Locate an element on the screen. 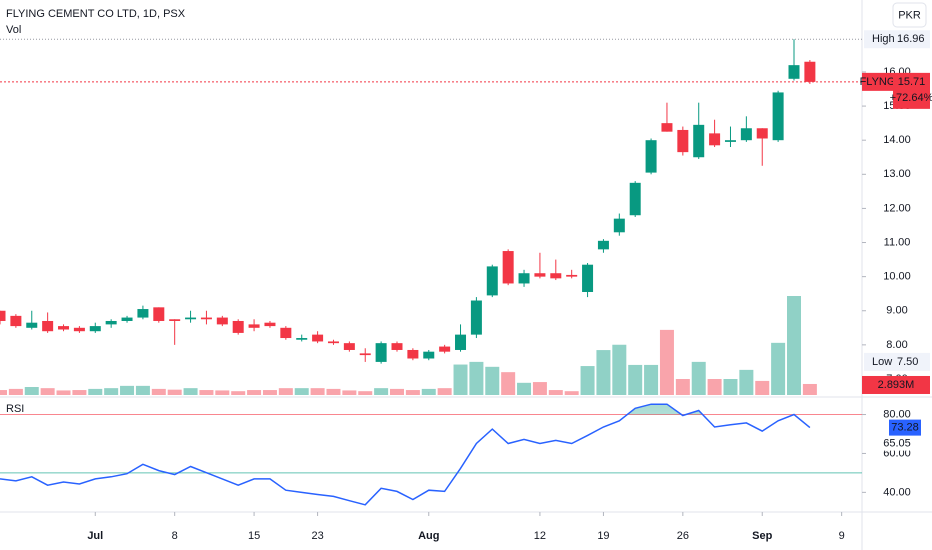 Image resolution: width=932 pixels, height=550 pixels. high-badge-name: High is located at coordinates (883, 39).